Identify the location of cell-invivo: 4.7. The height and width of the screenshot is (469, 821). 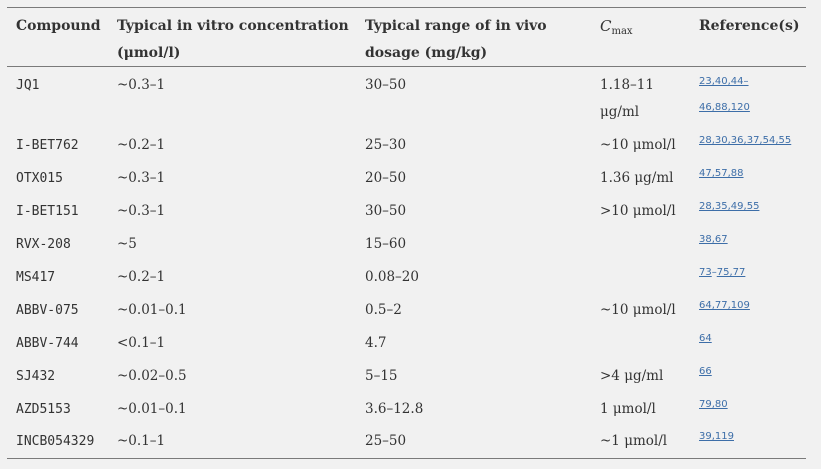
(376, 343).